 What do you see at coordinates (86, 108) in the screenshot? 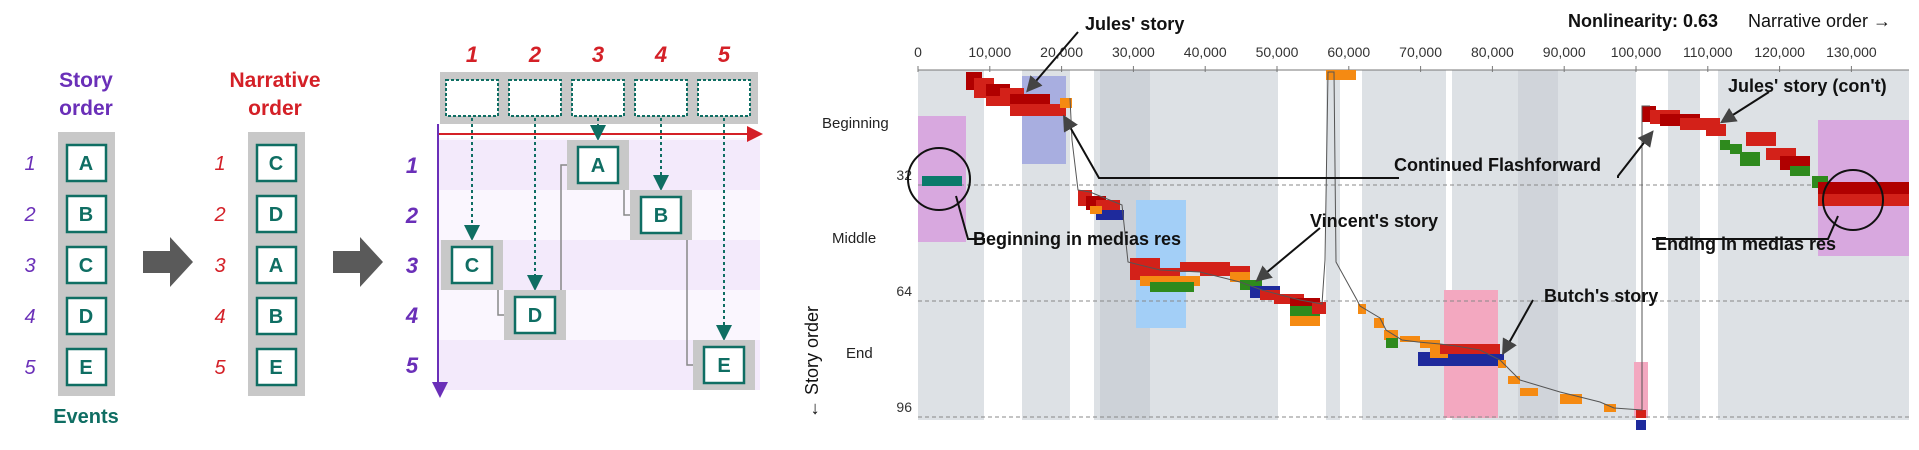
I see `story-order-title-2: order` at bounding box center [86, 108].